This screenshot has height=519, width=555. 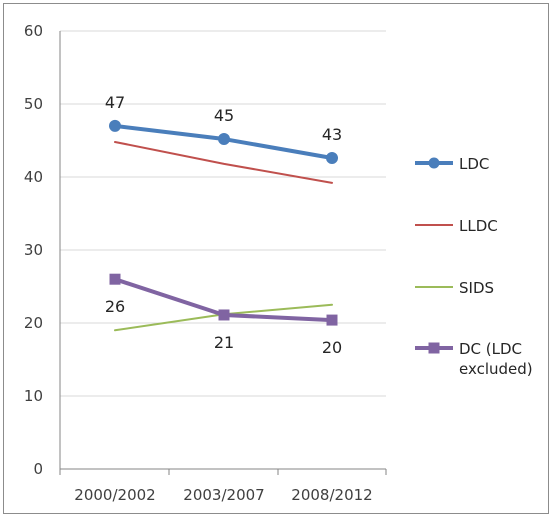 What do you see at coordinates (224, 115) in the screenshot?
I see `data-label: 45` at bounding box center [224, 115].